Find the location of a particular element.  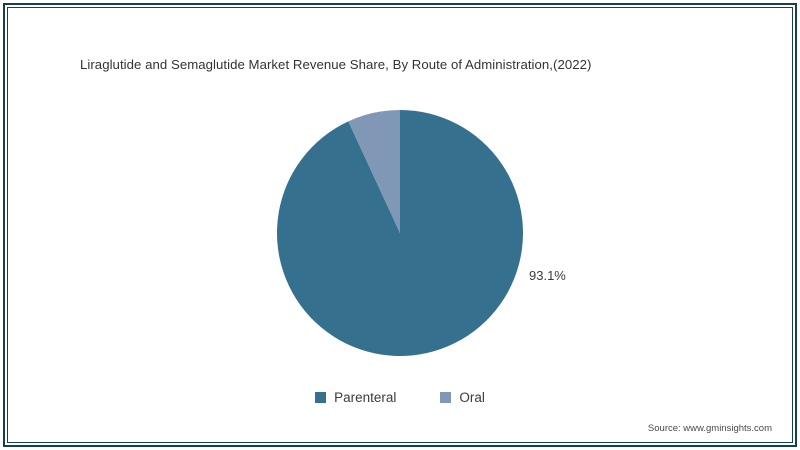

chart-legend: Parenteral Oral is located at coordinates (400, 397).